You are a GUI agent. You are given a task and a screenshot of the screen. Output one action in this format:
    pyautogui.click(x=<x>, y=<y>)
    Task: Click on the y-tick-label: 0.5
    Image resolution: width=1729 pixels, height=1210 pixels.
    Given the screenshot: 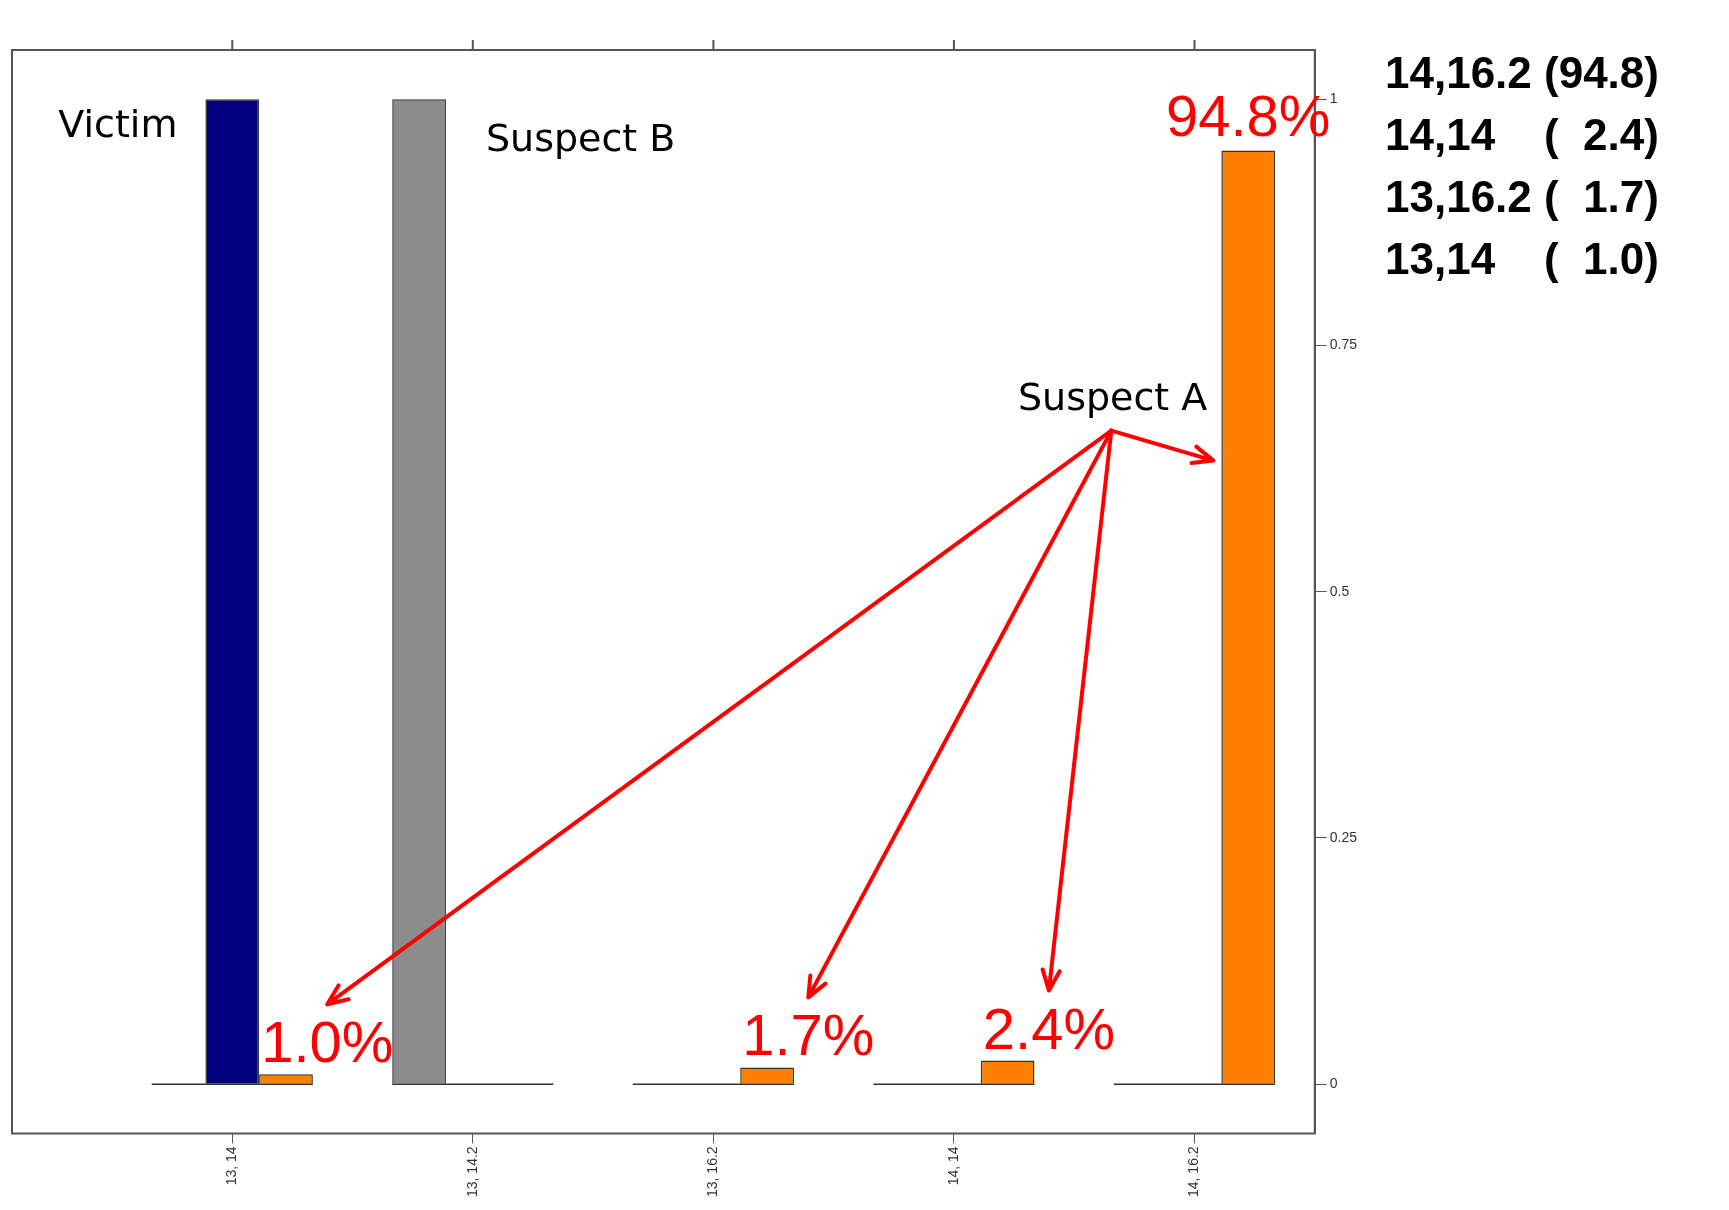 What is the action you would take?
    pyautogui.click(x=1339, y=590)
    